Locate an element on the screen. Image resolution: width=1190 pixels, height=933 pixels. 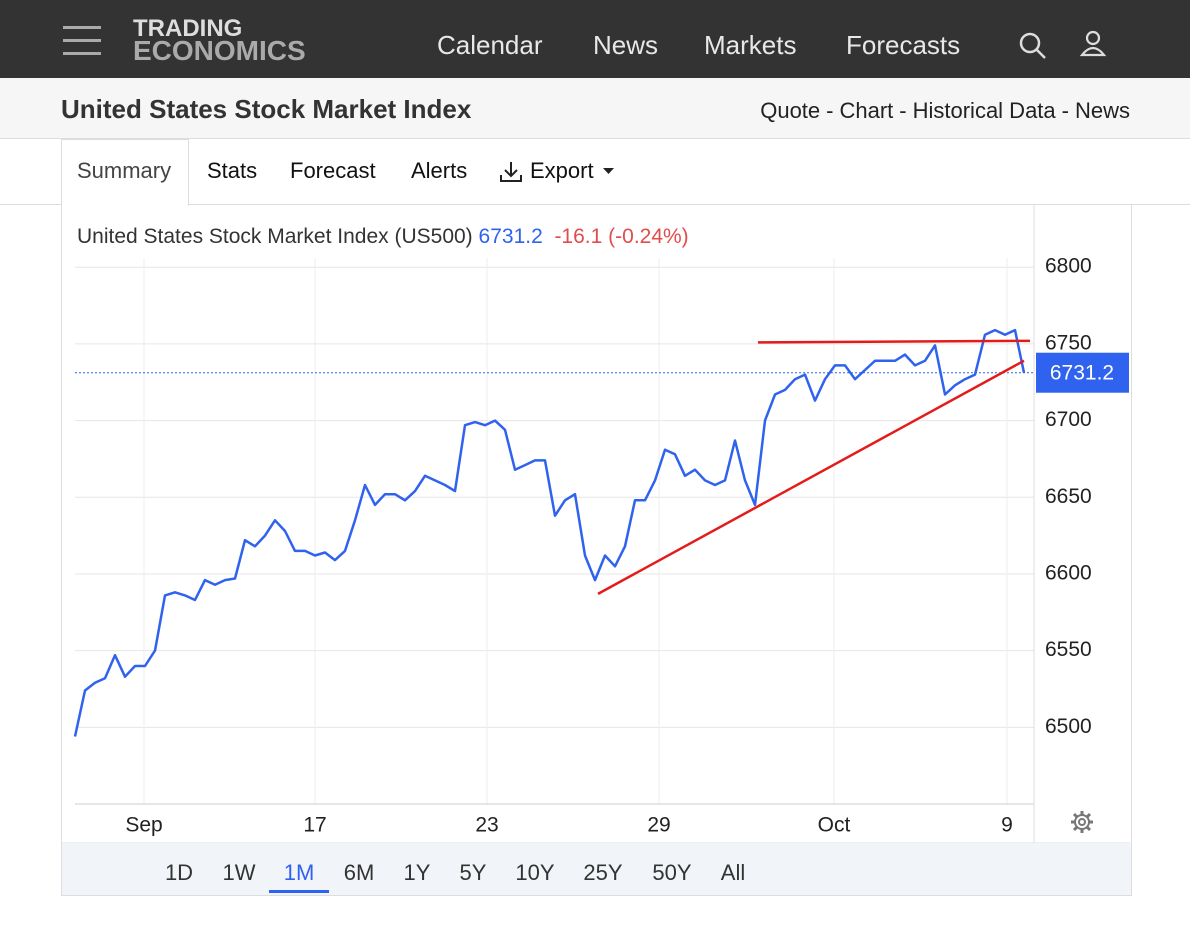
last-price: 6731.2 is located at coordinates (510, 236).